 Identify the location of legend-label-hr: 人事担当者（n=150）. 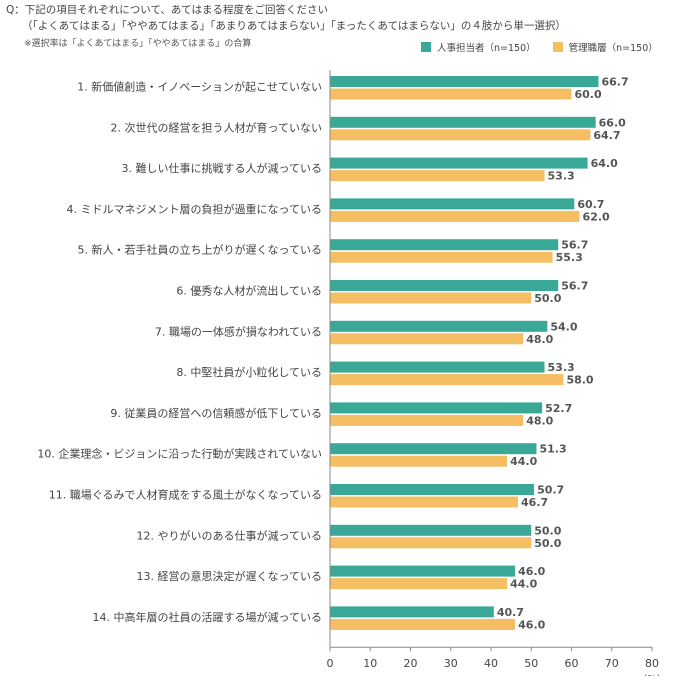
(486, 48).